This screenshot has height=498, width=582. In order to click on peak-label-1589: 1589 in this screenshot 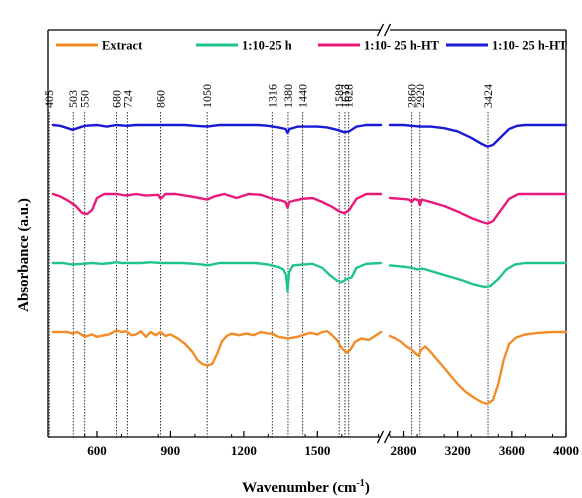, I will do `click(339, 96)`.